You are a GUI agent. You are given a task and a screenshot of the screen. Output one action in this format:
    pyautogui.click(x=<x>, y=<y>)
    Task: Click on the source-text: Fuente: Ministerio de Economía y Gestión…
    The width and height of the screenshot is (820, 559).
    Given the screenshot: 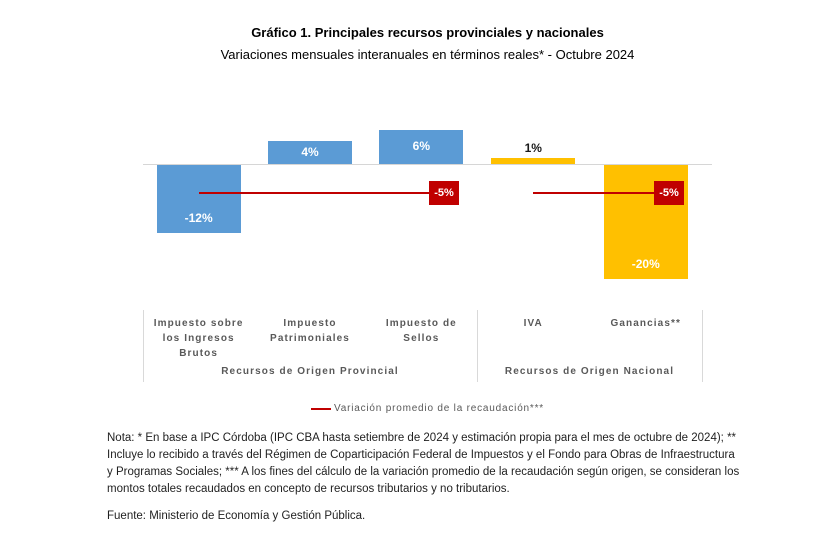 What is the action you would take?
    pyautogui.click(x=236, y=516)
    